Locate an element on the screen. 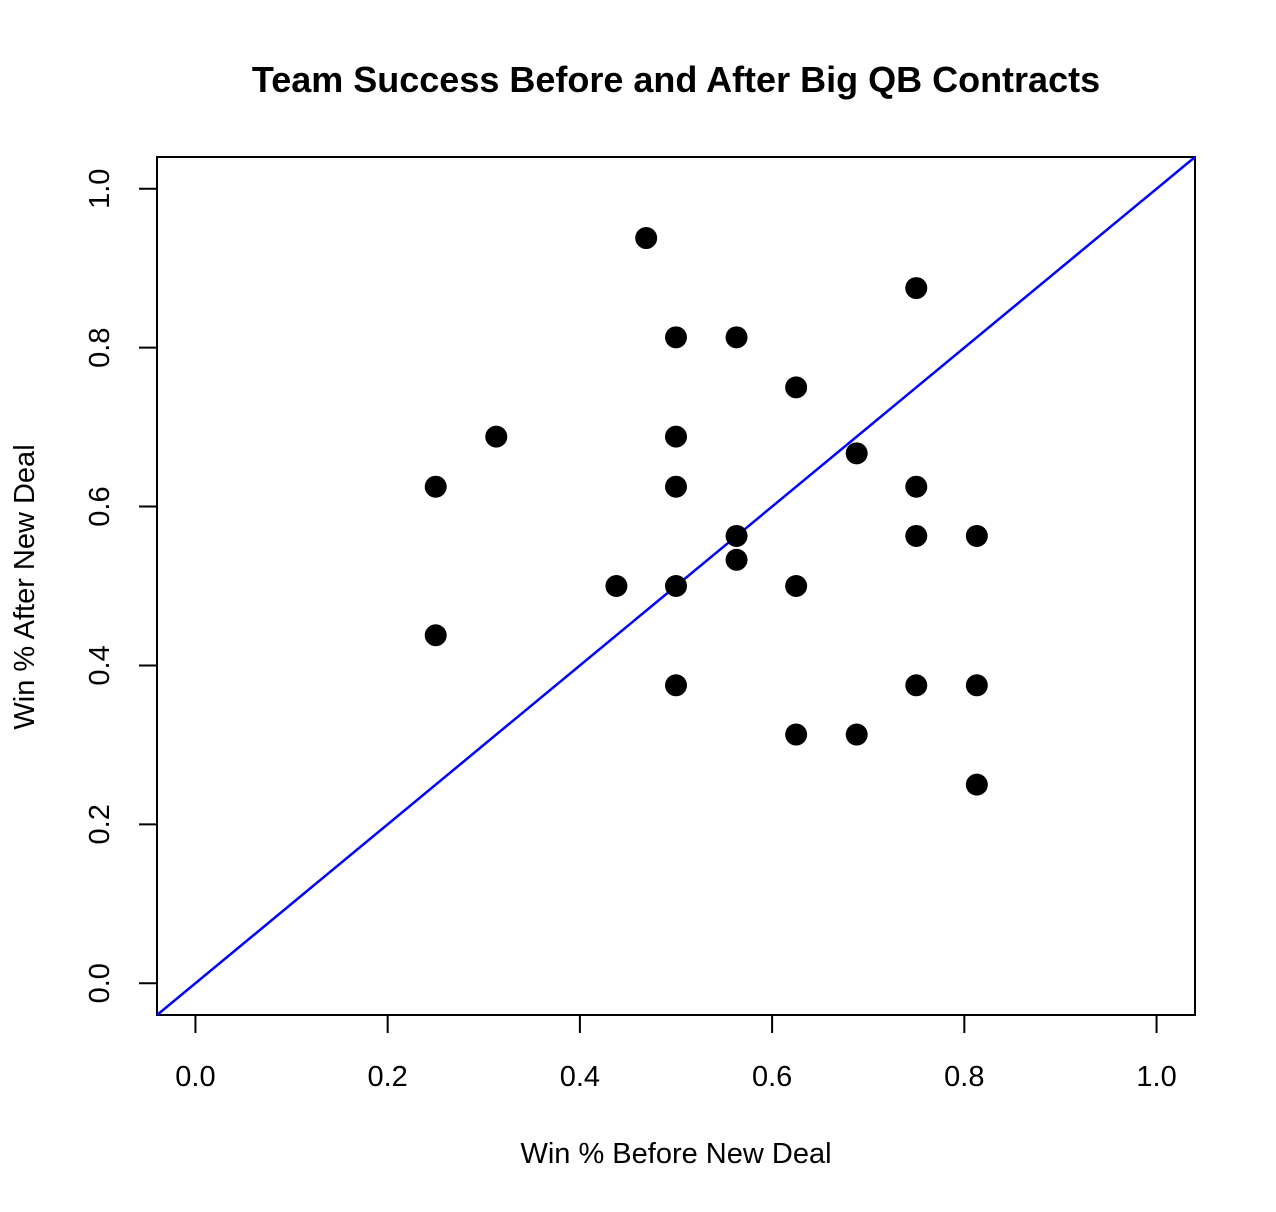  y-tick-label: 0.4 is located at coordinates (100, 665).